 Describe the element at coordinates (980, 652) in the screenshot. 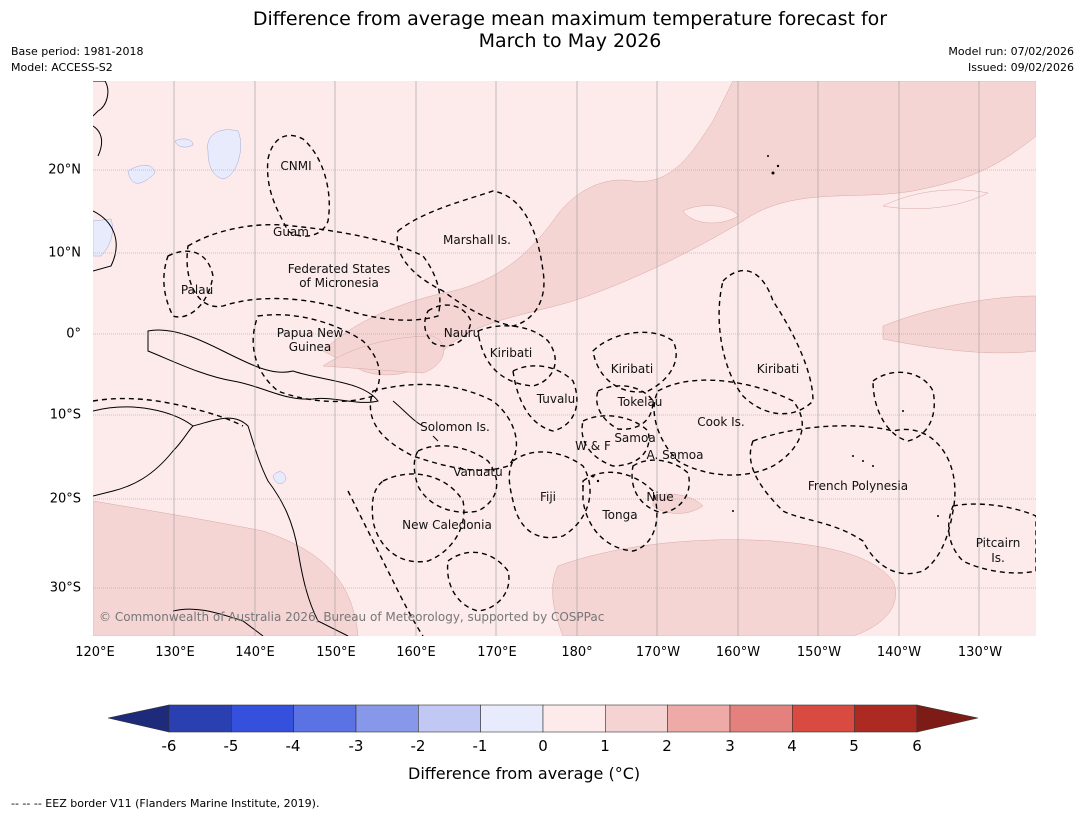

I see `x-tick-label: 130°W` at that location.